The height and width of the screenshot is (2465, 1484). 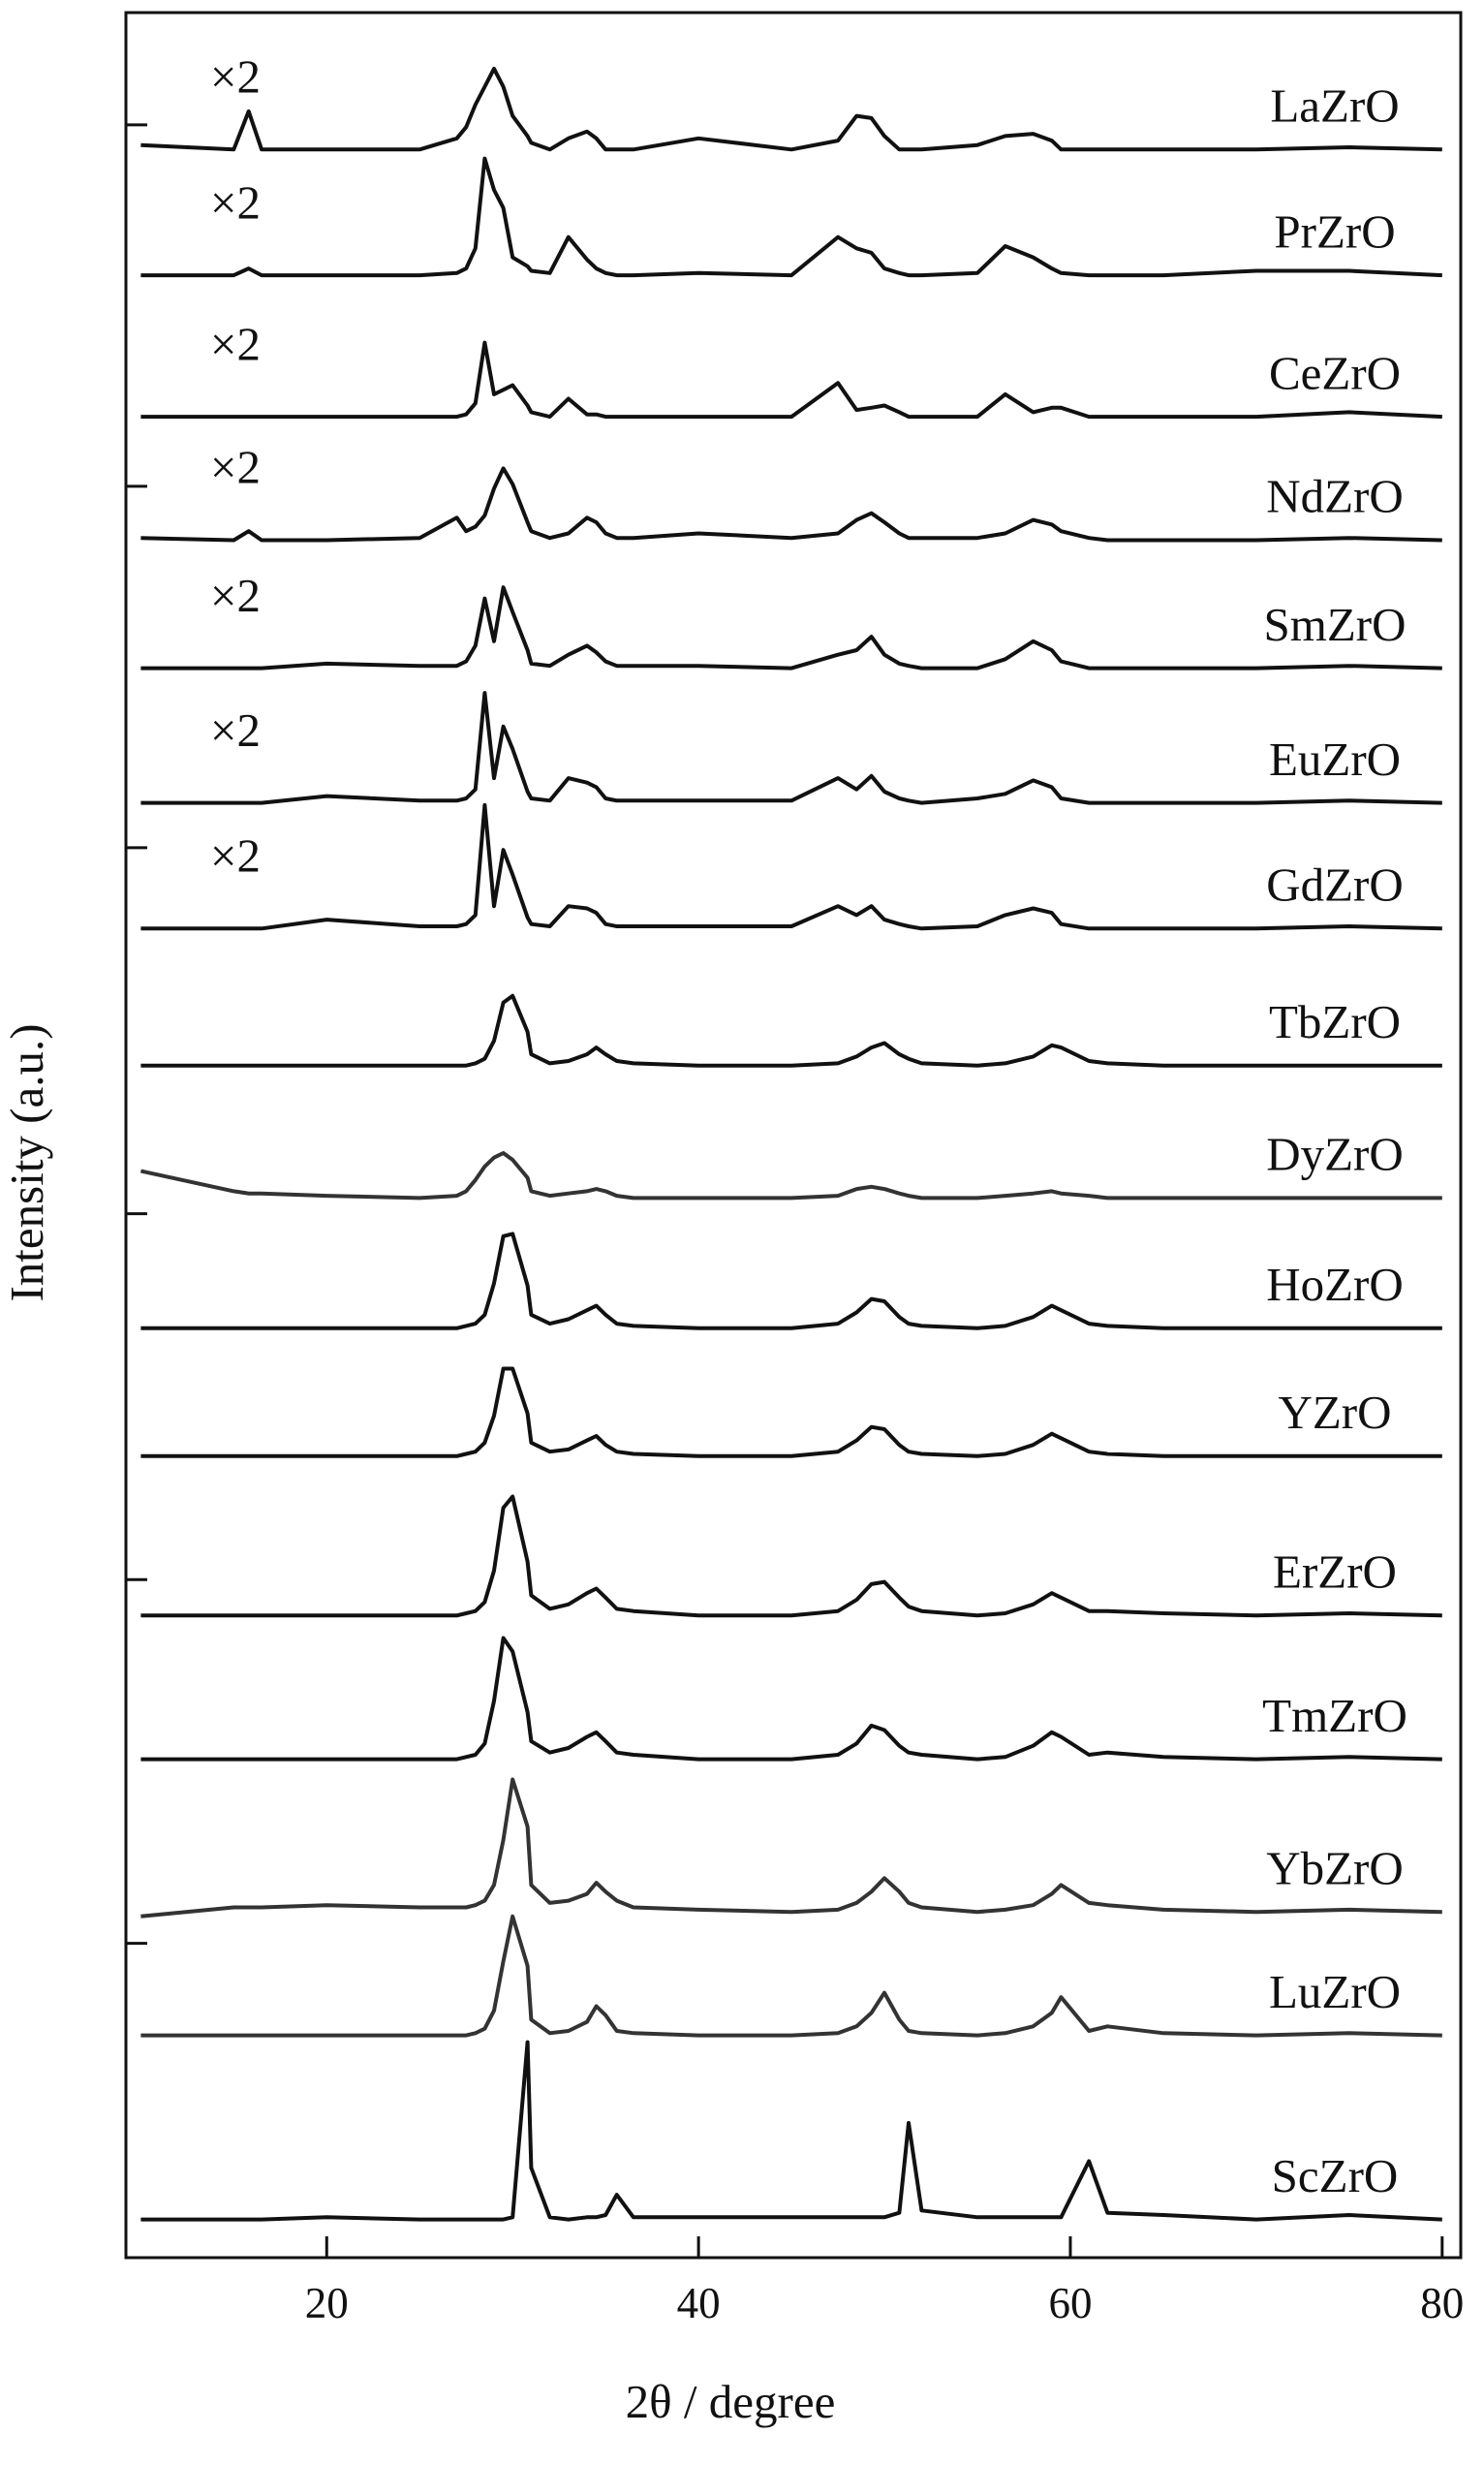 What do you see at coordinates (1335, 496) in the screenshot?
I see `series-label: NdZrO` at bounding box center [1335, 496].